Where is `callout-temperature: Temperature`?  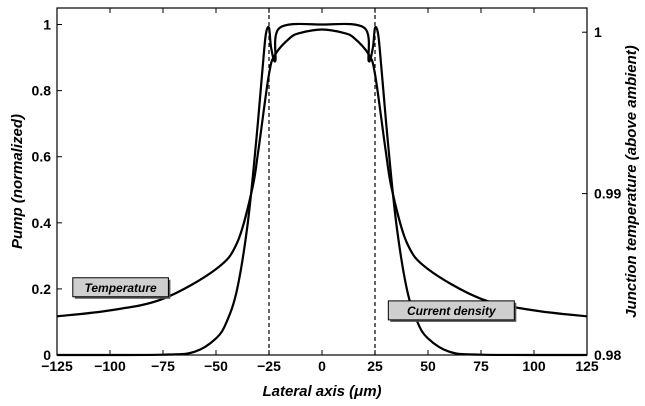 callout-temperature: Temperature is located at coordinates (121, 288).